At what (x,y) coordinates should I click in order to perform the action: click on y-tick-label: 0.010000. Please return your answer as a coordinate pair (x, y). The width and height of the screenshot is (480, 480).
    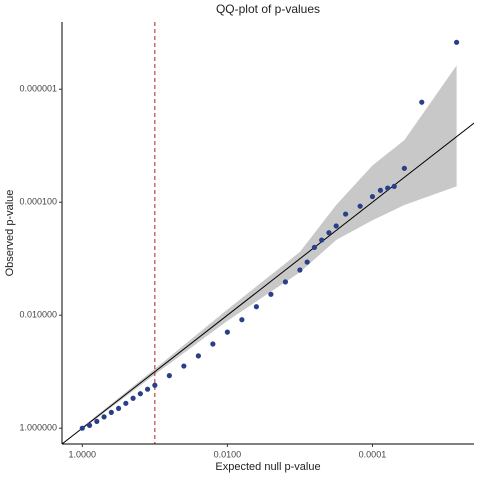
    Looking at the image, I should click on (38, 315).